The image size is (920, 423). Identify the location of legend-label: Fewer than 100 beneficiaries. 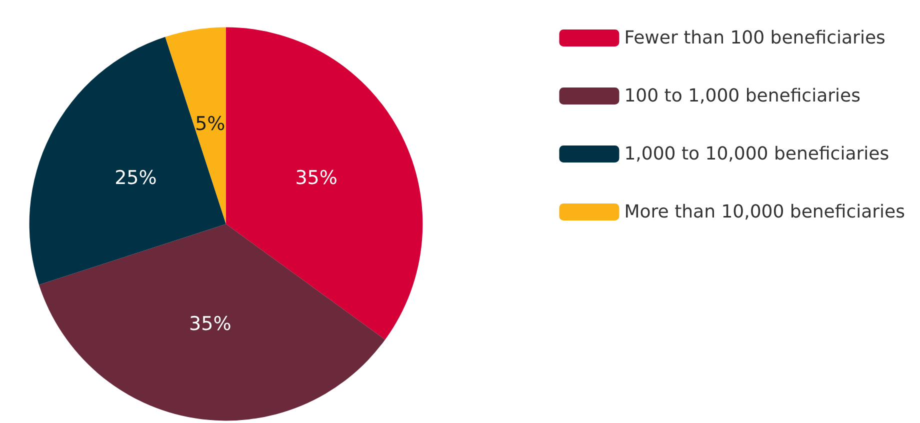
(755, 38).